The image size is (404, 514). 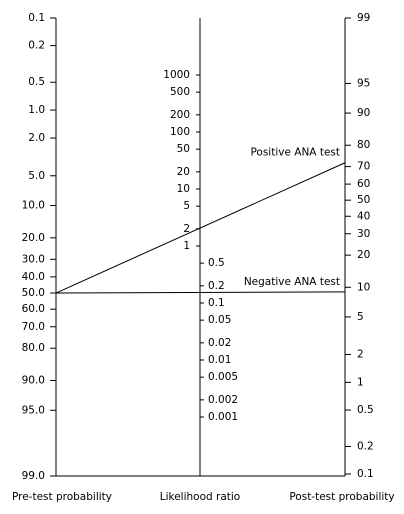 What do you see at coordinates (363, 145) in the screenshot?
I see `tick-label: 80` at bounding box center [363, 145].